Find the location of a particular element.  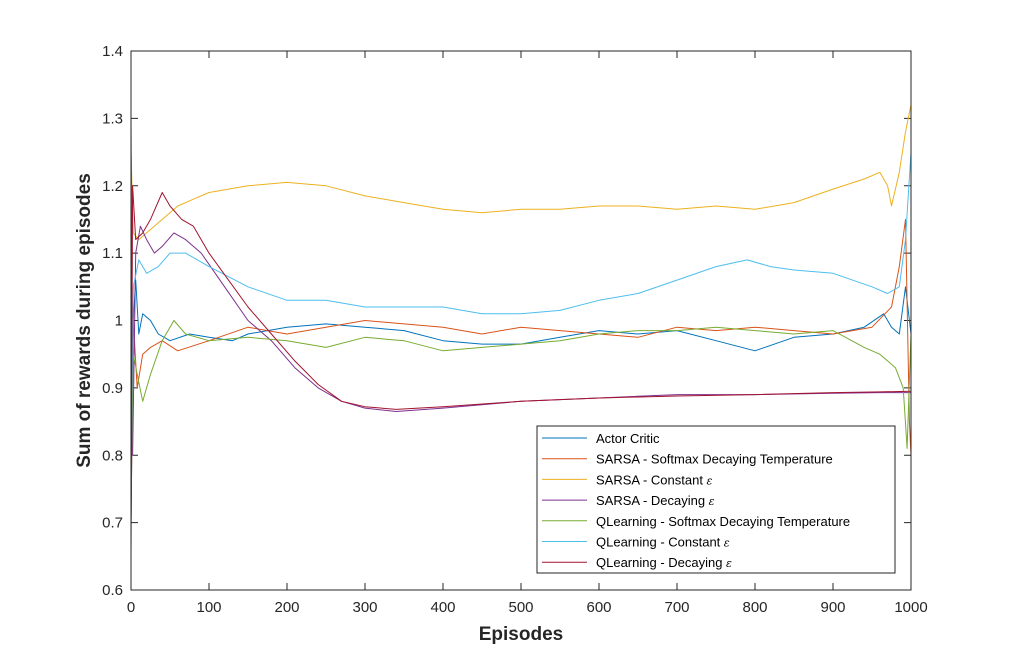

legend-label: SARSA - Decaying is located at coordinates (650, 500).